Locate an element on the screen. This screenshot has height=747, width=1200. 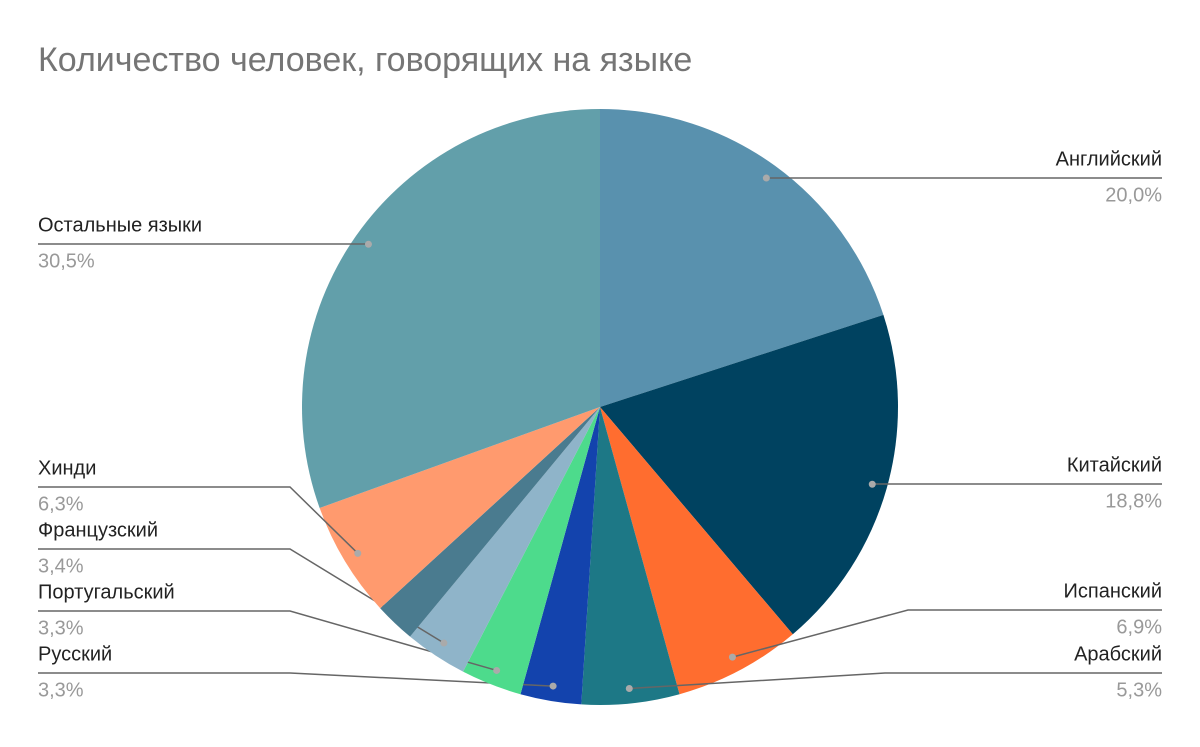
value-label: 3,4% is located at coordinates (61, 566).